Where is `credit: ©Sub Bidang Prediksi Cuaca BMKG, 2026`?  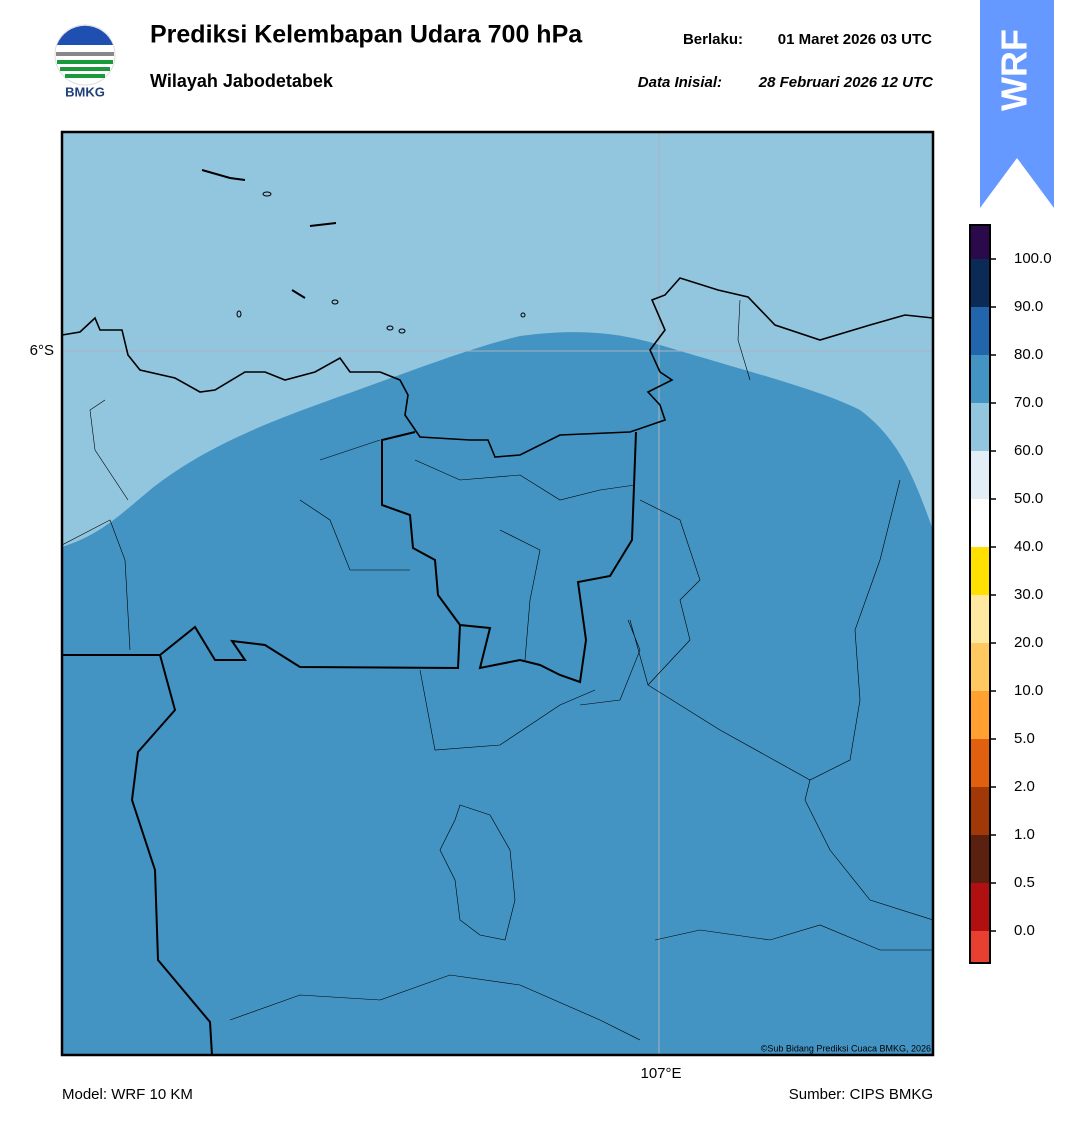 credit: ©Sub Bidang Prediksi Cuaca BMKG, 2026 is located at coordinates (846, 1048).